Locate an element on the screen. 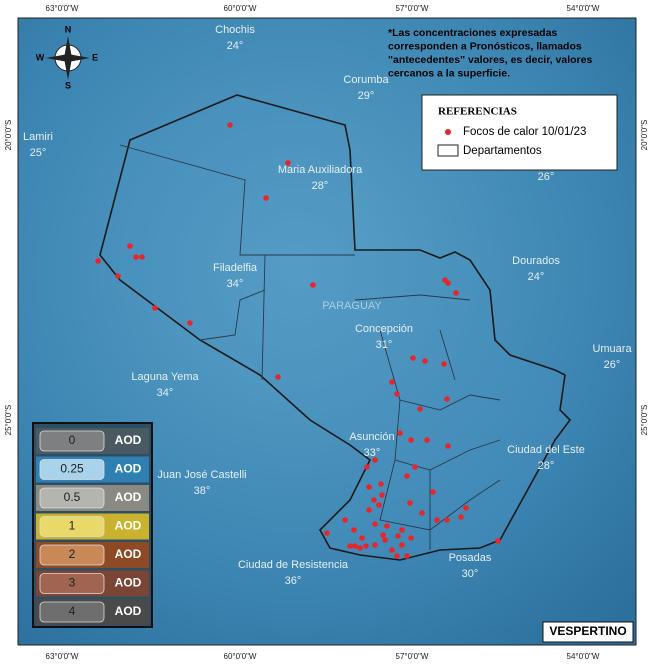 Image resolution: width=653 pixels, height=671 pixels. note-line: cercanos a la superficie. is located at coordinates (449, 73).